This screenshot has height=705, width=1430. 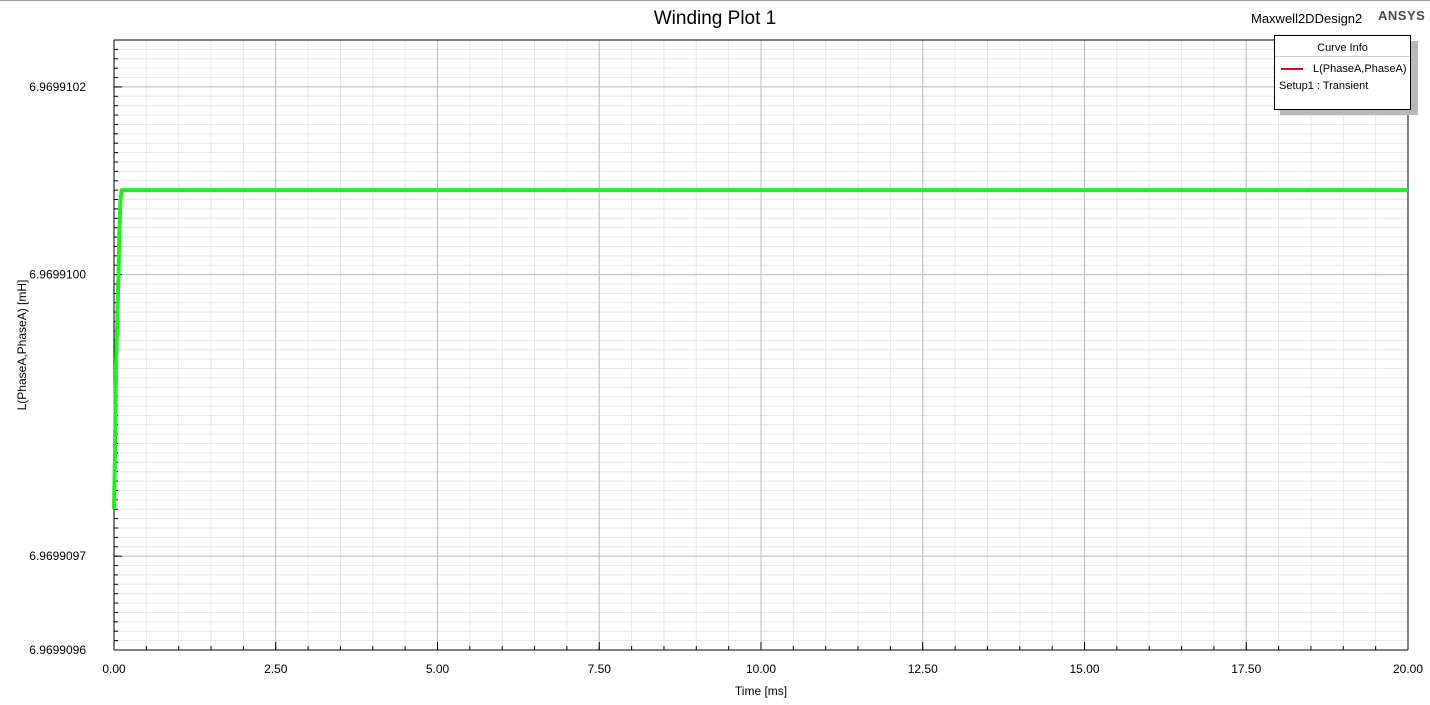 What do you see at coordinates (1292, 69) in the screenshot?
I see `legend-swatch` at bounding box center [1292, 69].